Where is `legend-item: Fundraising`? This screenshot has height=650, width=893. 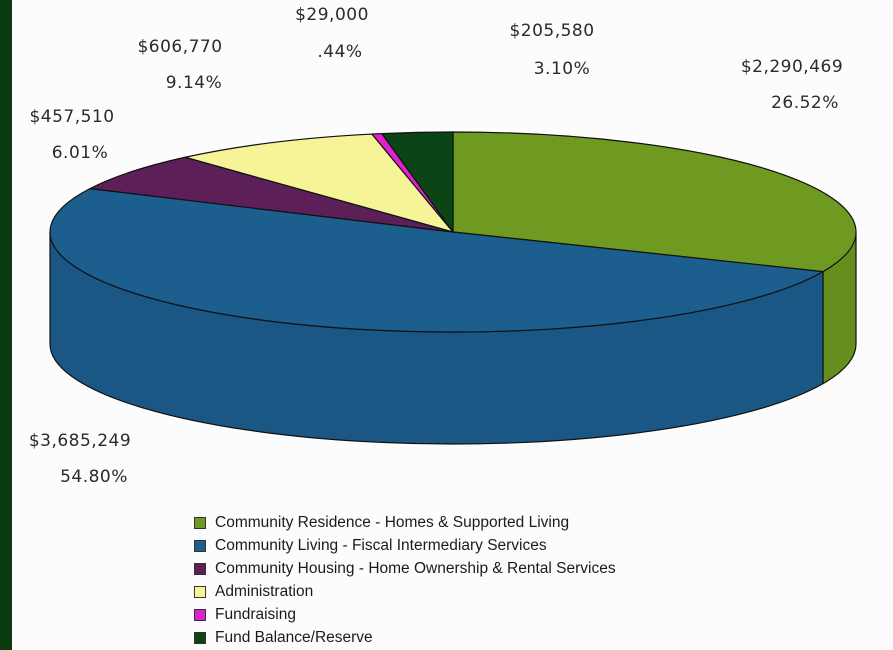 legend-item: Fundraising is located at coordinates (405, 614).